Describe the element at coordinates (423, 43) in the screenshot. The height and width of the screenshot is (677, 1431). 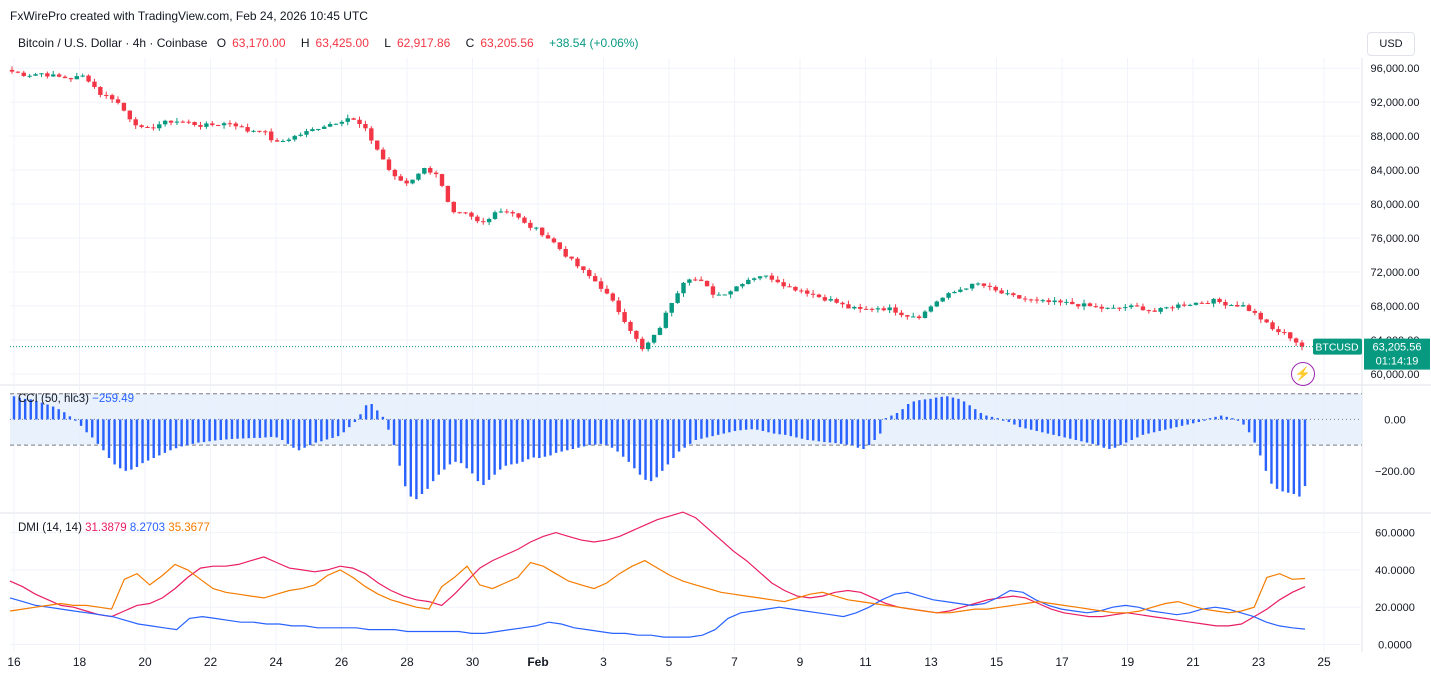
I see `low-value: 62,917.86` at that location.